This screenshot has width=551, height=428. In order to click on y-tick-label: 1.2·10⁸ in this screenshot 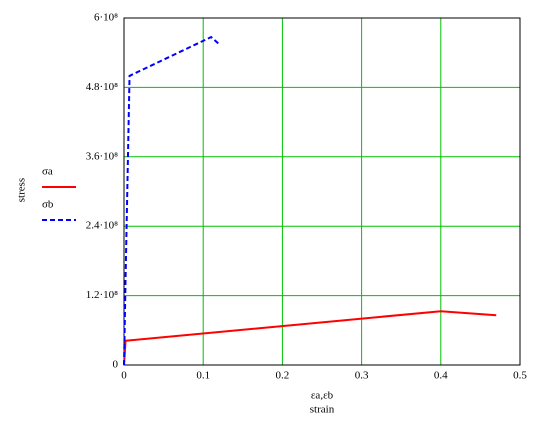, I will do `click(102, 295)`.